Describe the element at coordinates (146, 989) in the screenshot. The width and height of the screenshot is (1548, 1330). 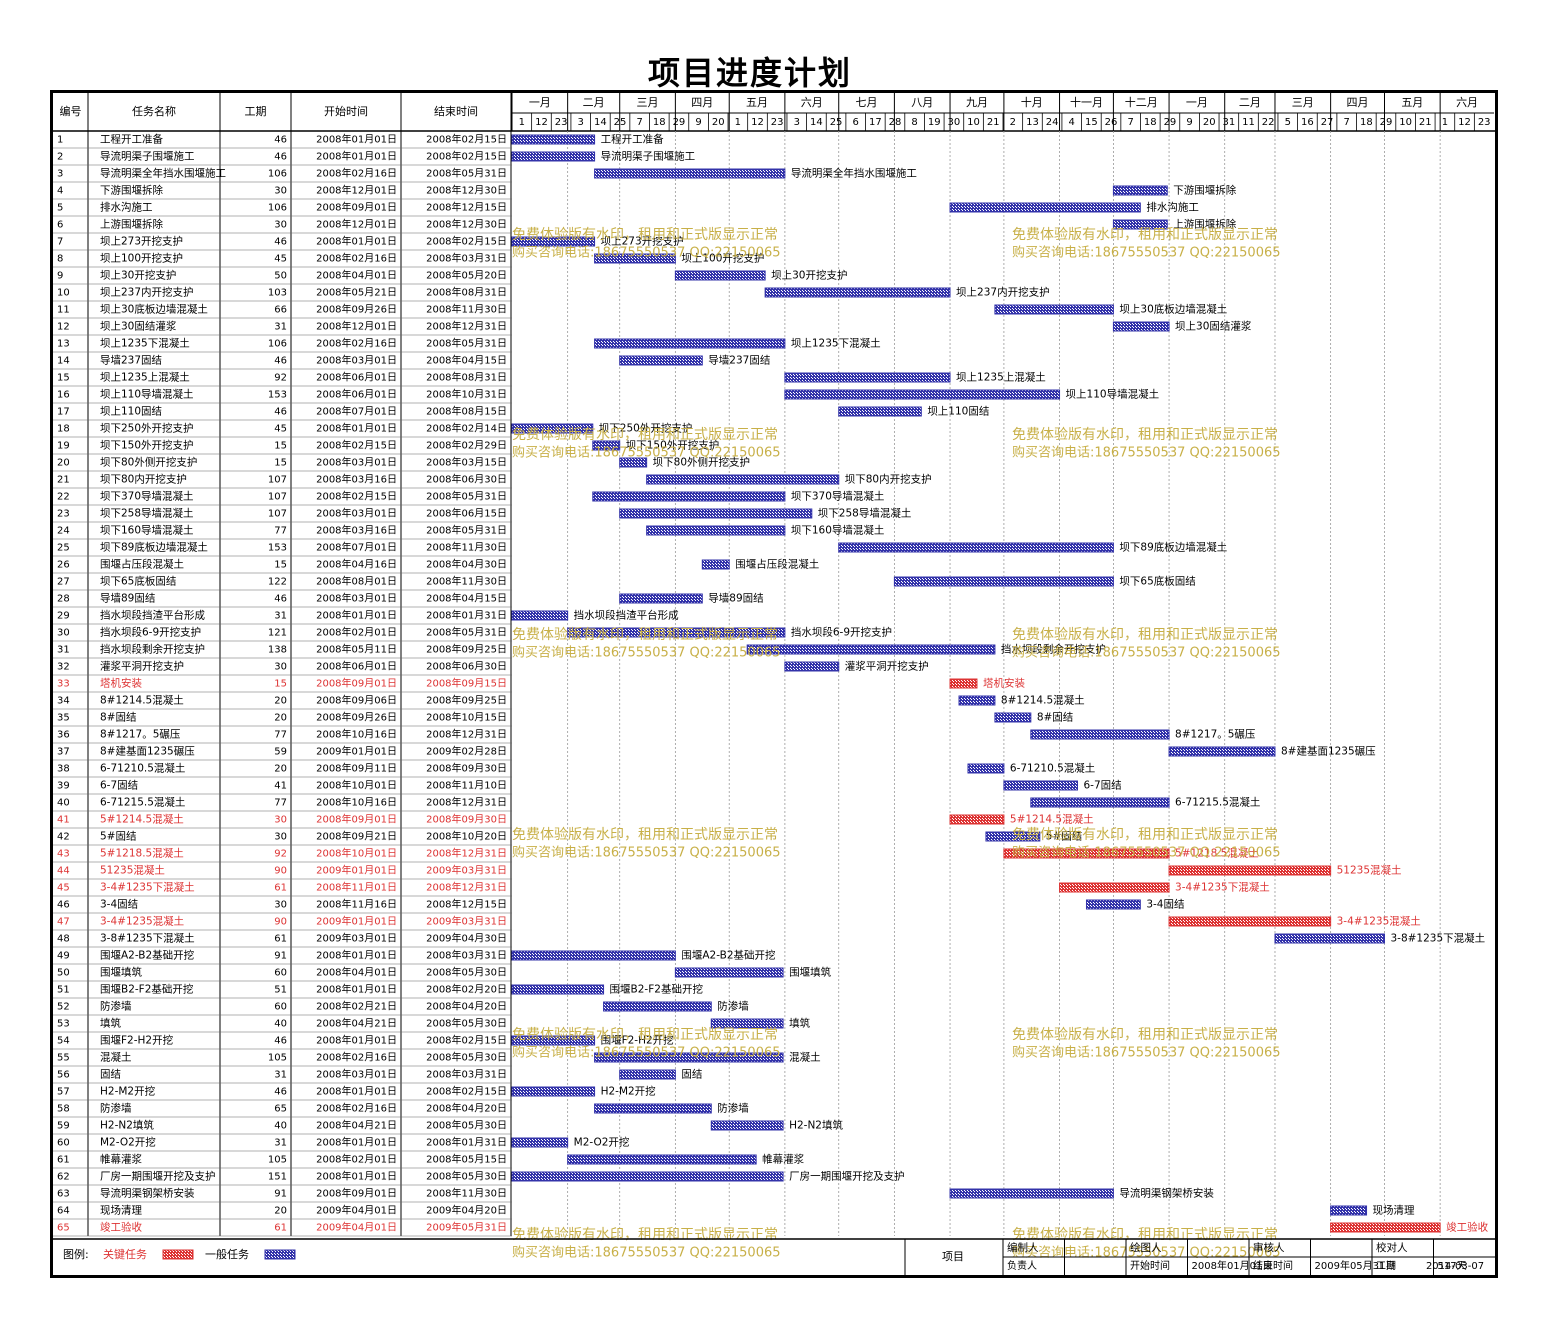
I see `task-name: 围堰B2-F2基础开挖` at that location.